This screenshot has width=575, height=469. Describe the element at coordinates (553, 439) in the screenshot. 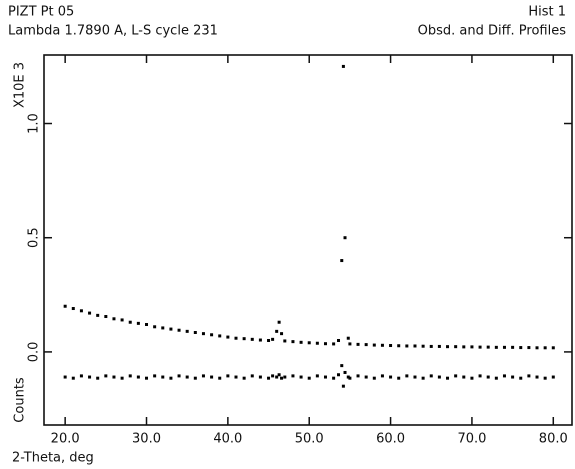

I see `x-tick-label: 80.0` at that location.